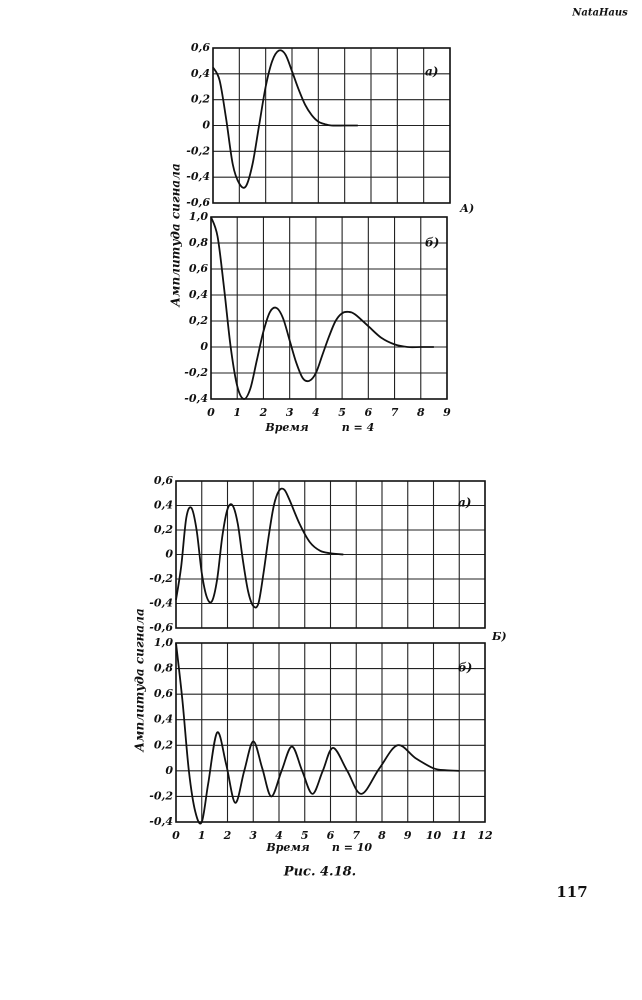 Image resolution: width=642 pixels, height=1000 pixels. I want to click on panel-marker: Б), so click(499, 636).